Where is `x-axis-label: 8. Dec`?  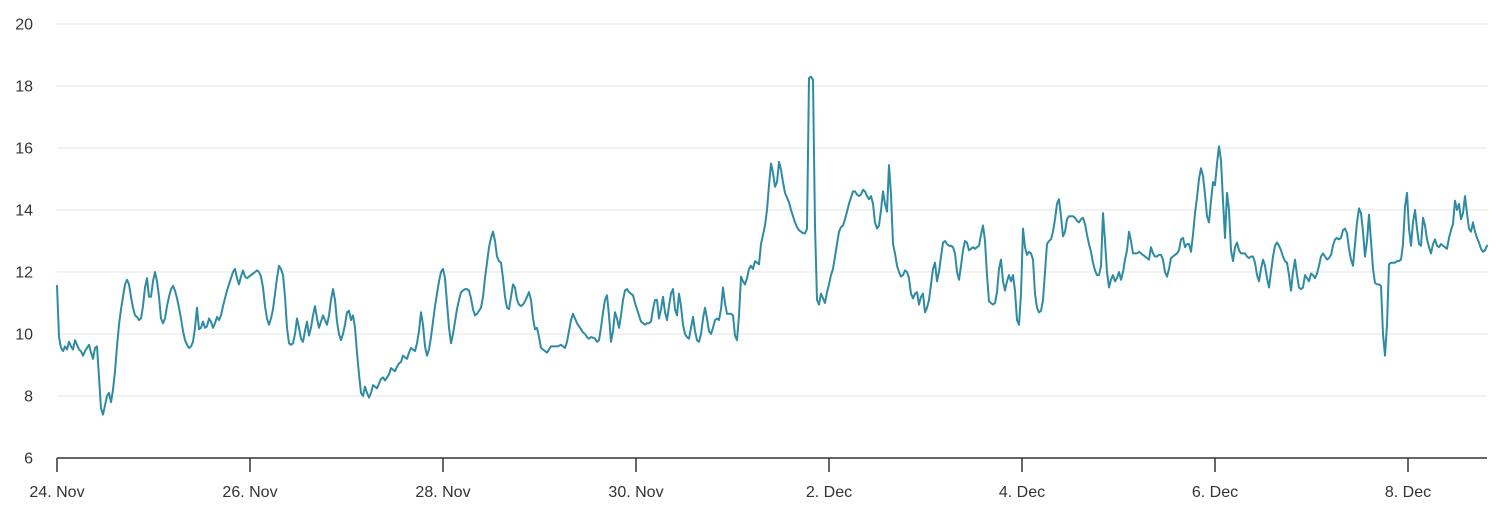
x-axis-label: 8. Dec is located at coordinates (1408, 492).